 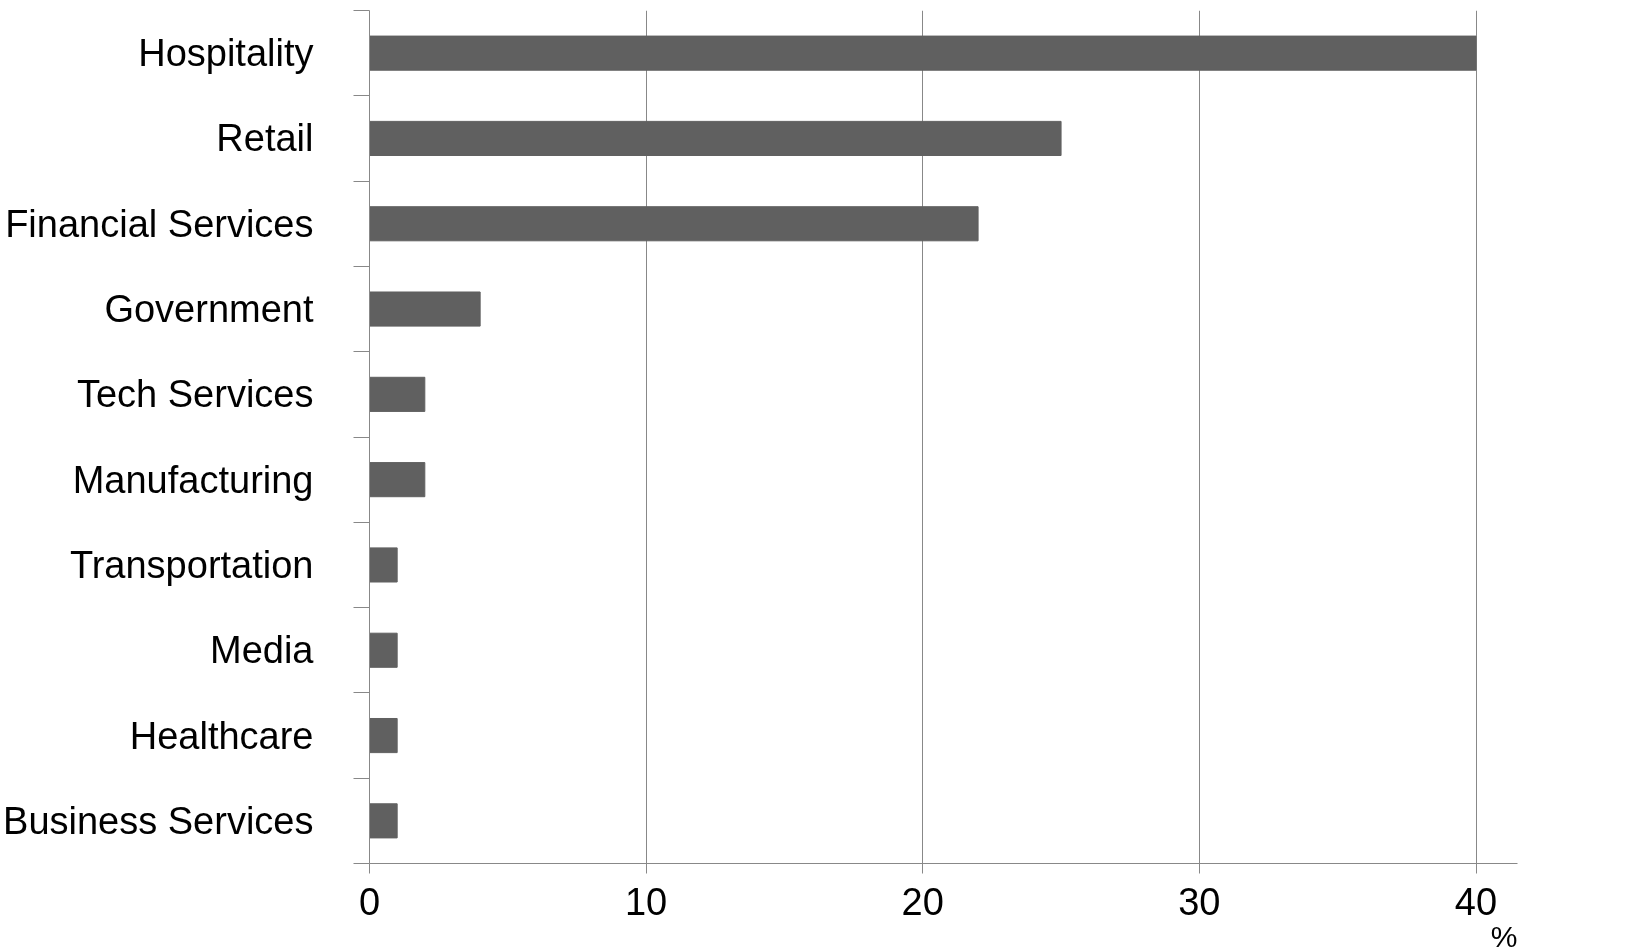 I want to click on y-tick-label: Transportation, so click(x=191, y=564).